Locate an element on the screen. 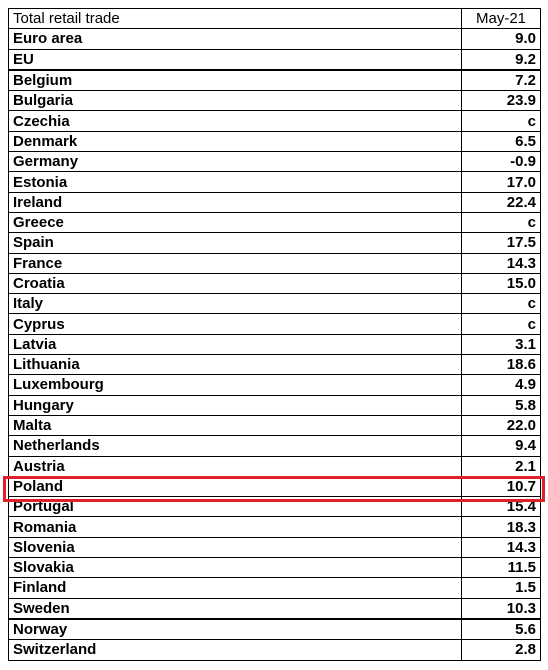 This screenshot has height=670, width=548. country-name: Luxembourg is located at coordinates (235, 385).